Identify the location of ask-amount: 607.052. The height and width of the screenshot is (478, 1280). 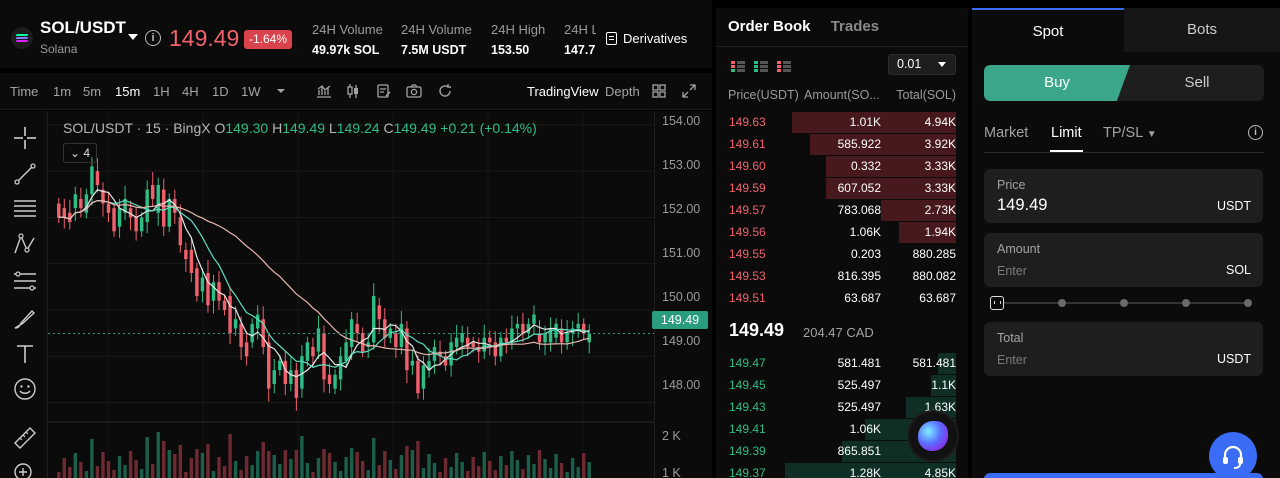
(859, 188).